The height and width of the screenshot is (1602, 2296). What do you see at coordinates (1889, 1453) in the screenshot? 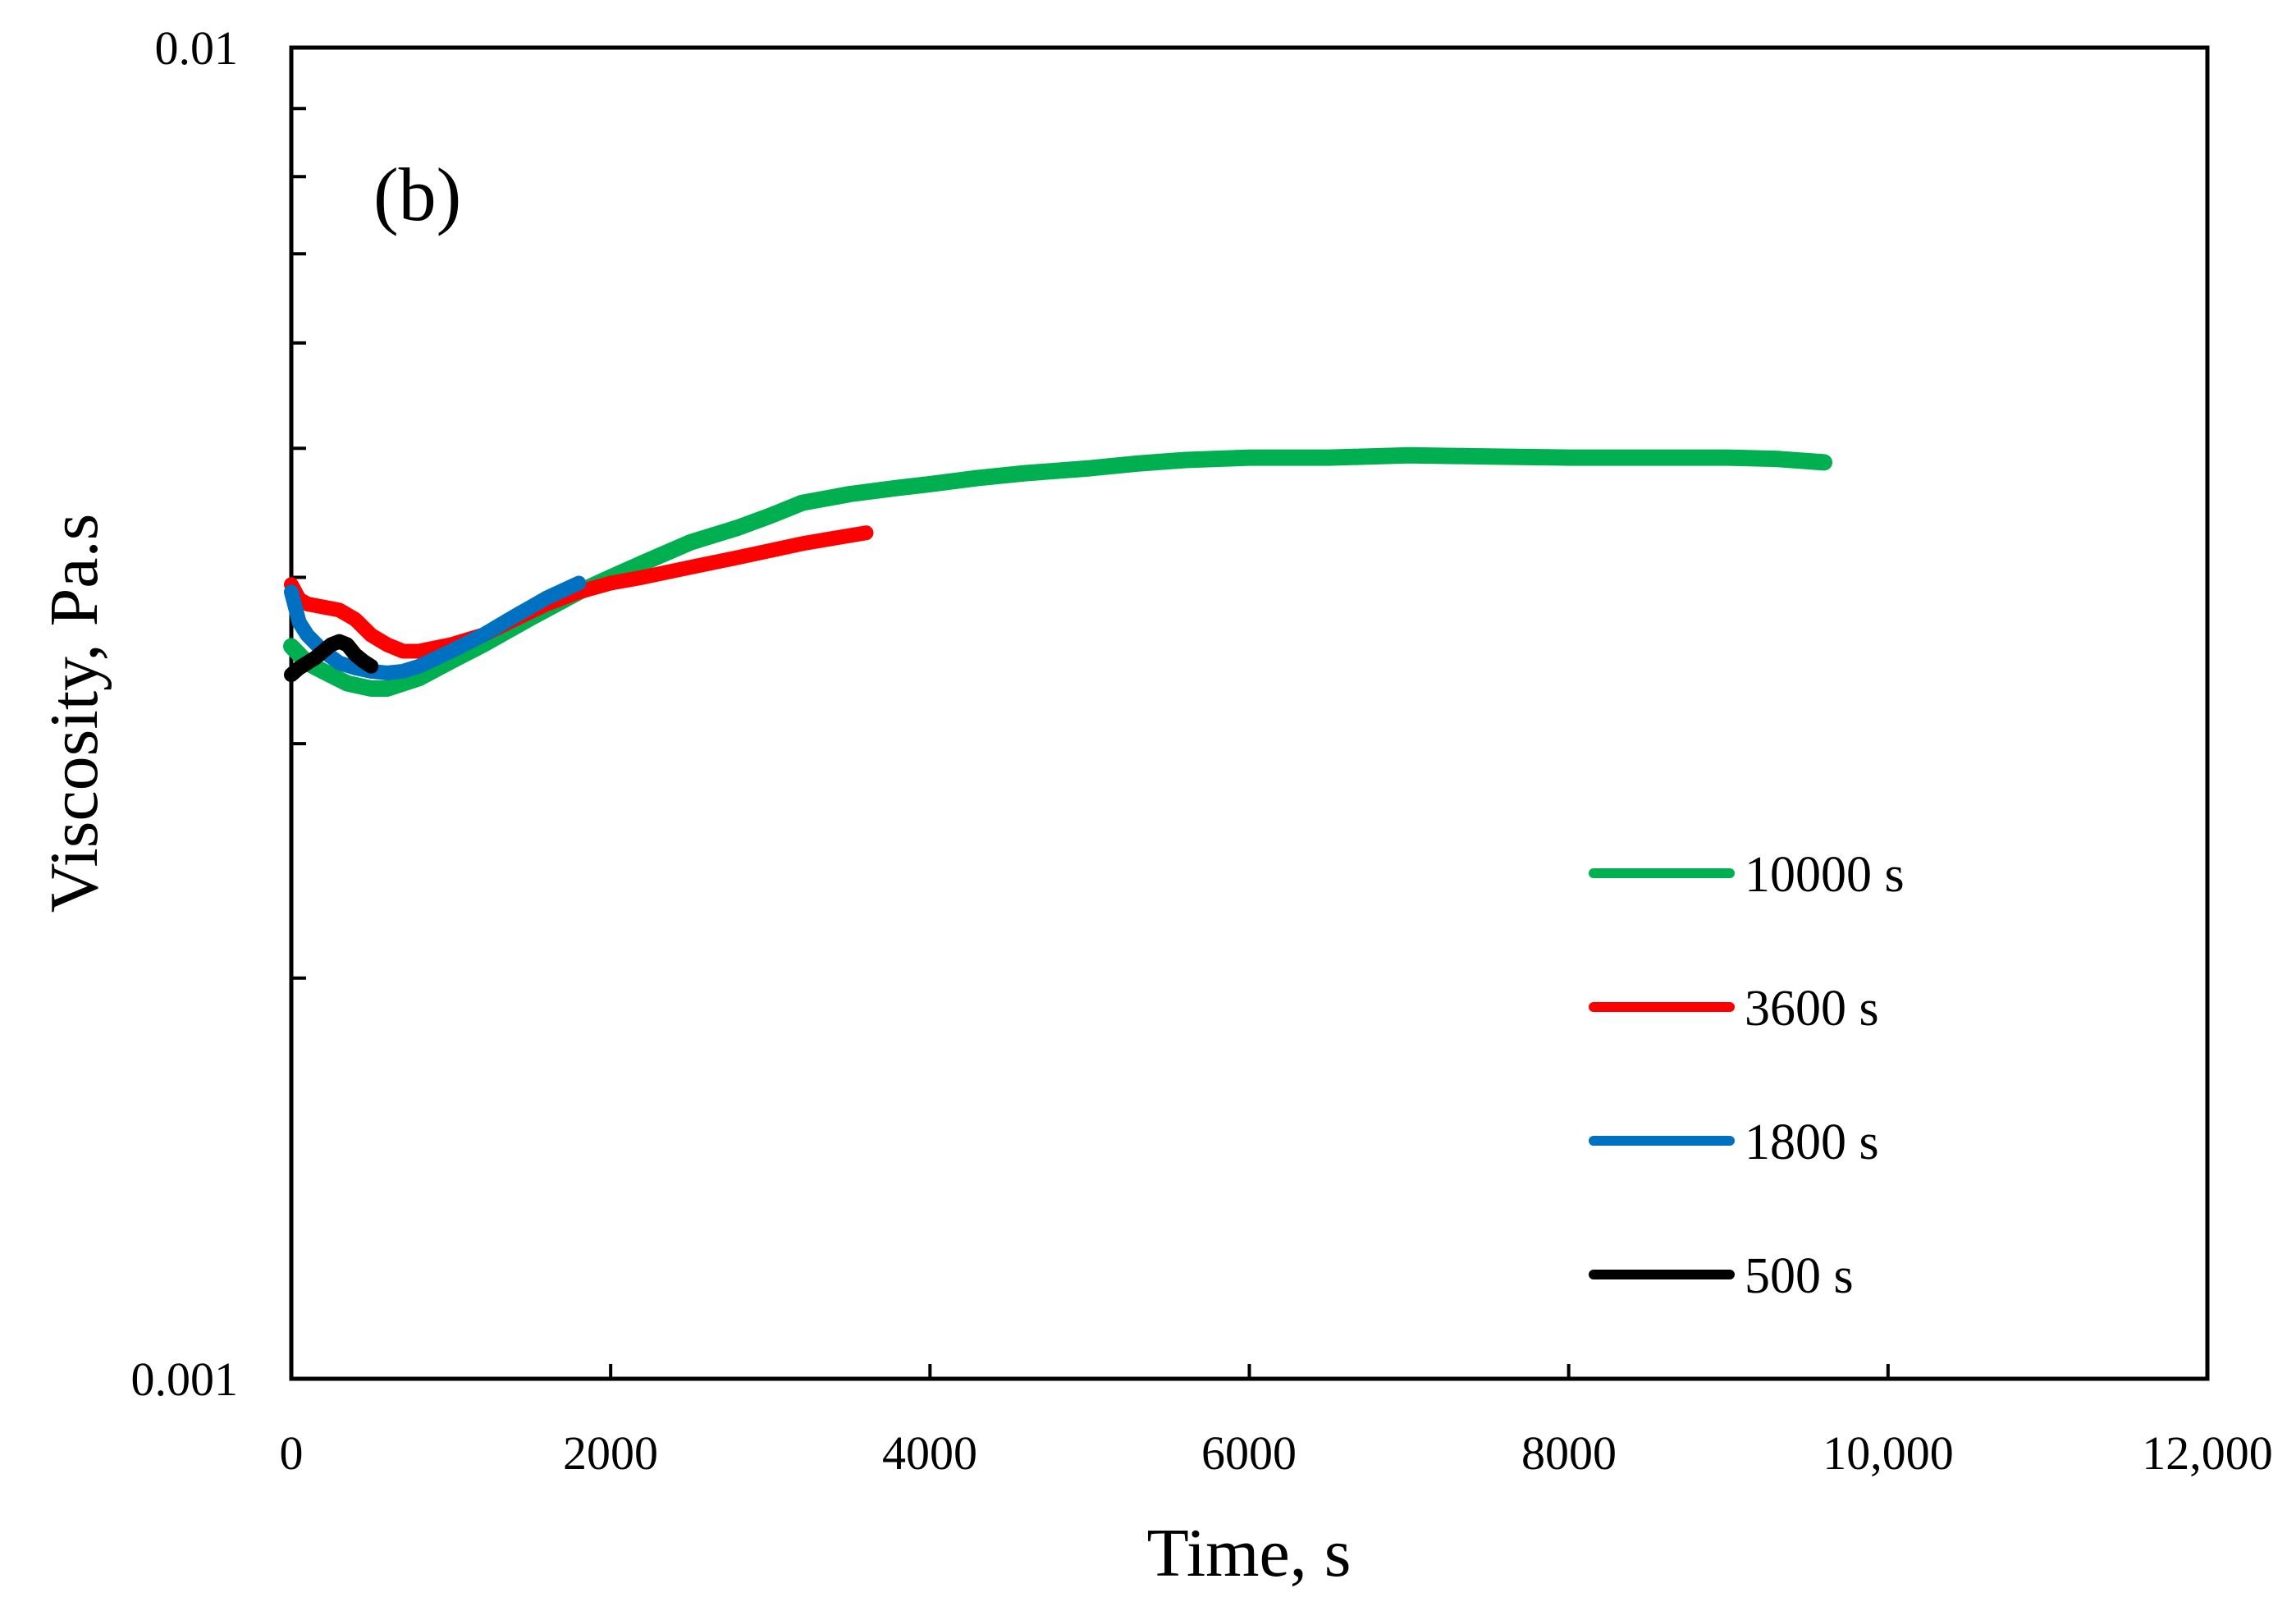
I see `x-tick-label-10000: 10,000` at bounding box center [1889, 1453].